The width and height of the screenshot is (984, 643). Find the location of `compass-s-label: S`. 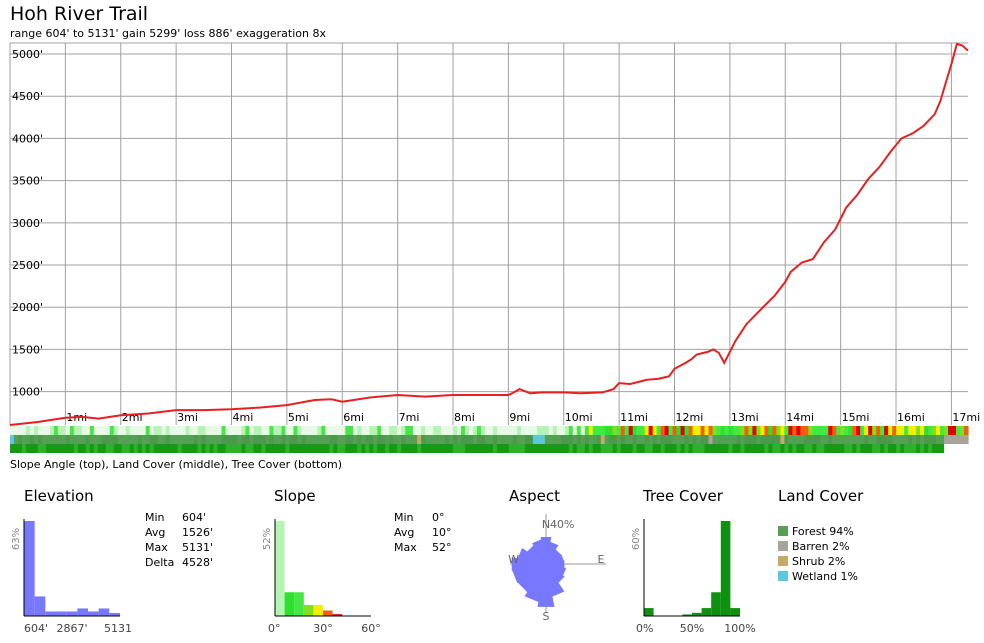

compass-s-label: S is located at coordinates (546, 616).